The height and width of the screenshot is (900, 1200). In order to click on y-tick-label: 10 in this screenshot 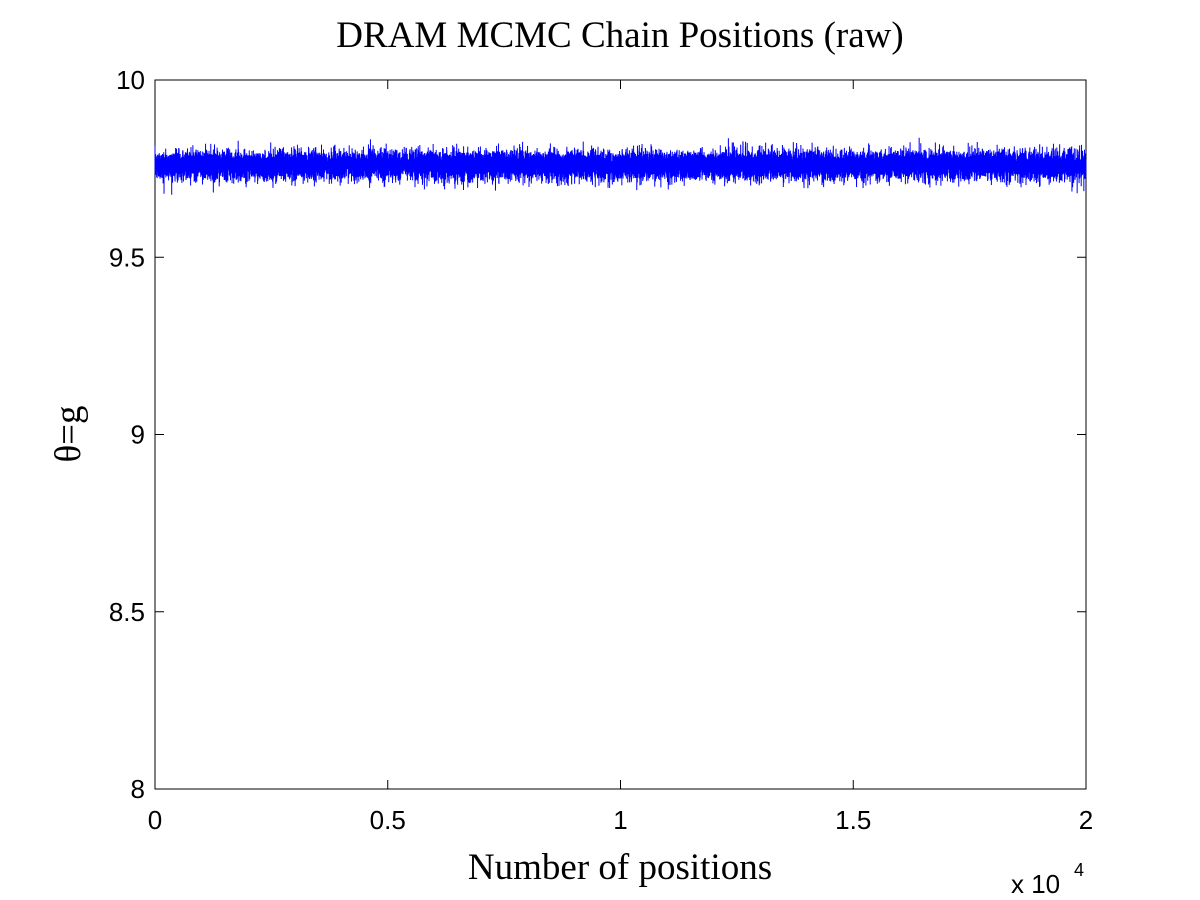, I will do `click(130, 80)`.